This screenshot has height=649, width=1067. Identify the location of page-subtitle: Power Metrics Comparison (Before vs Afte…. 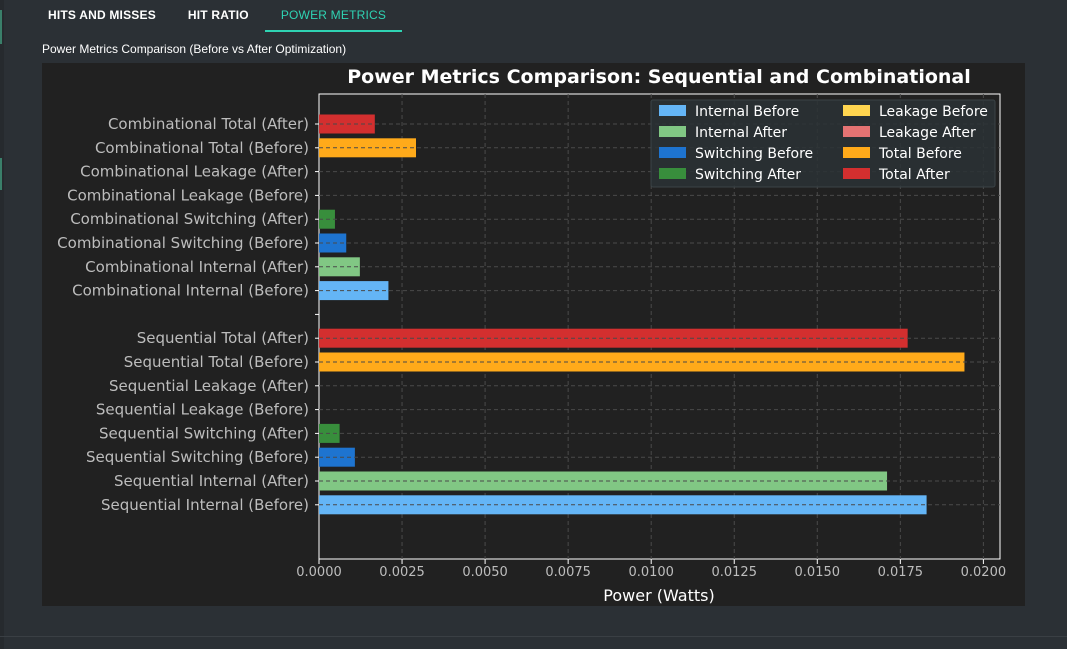
(194, 49).